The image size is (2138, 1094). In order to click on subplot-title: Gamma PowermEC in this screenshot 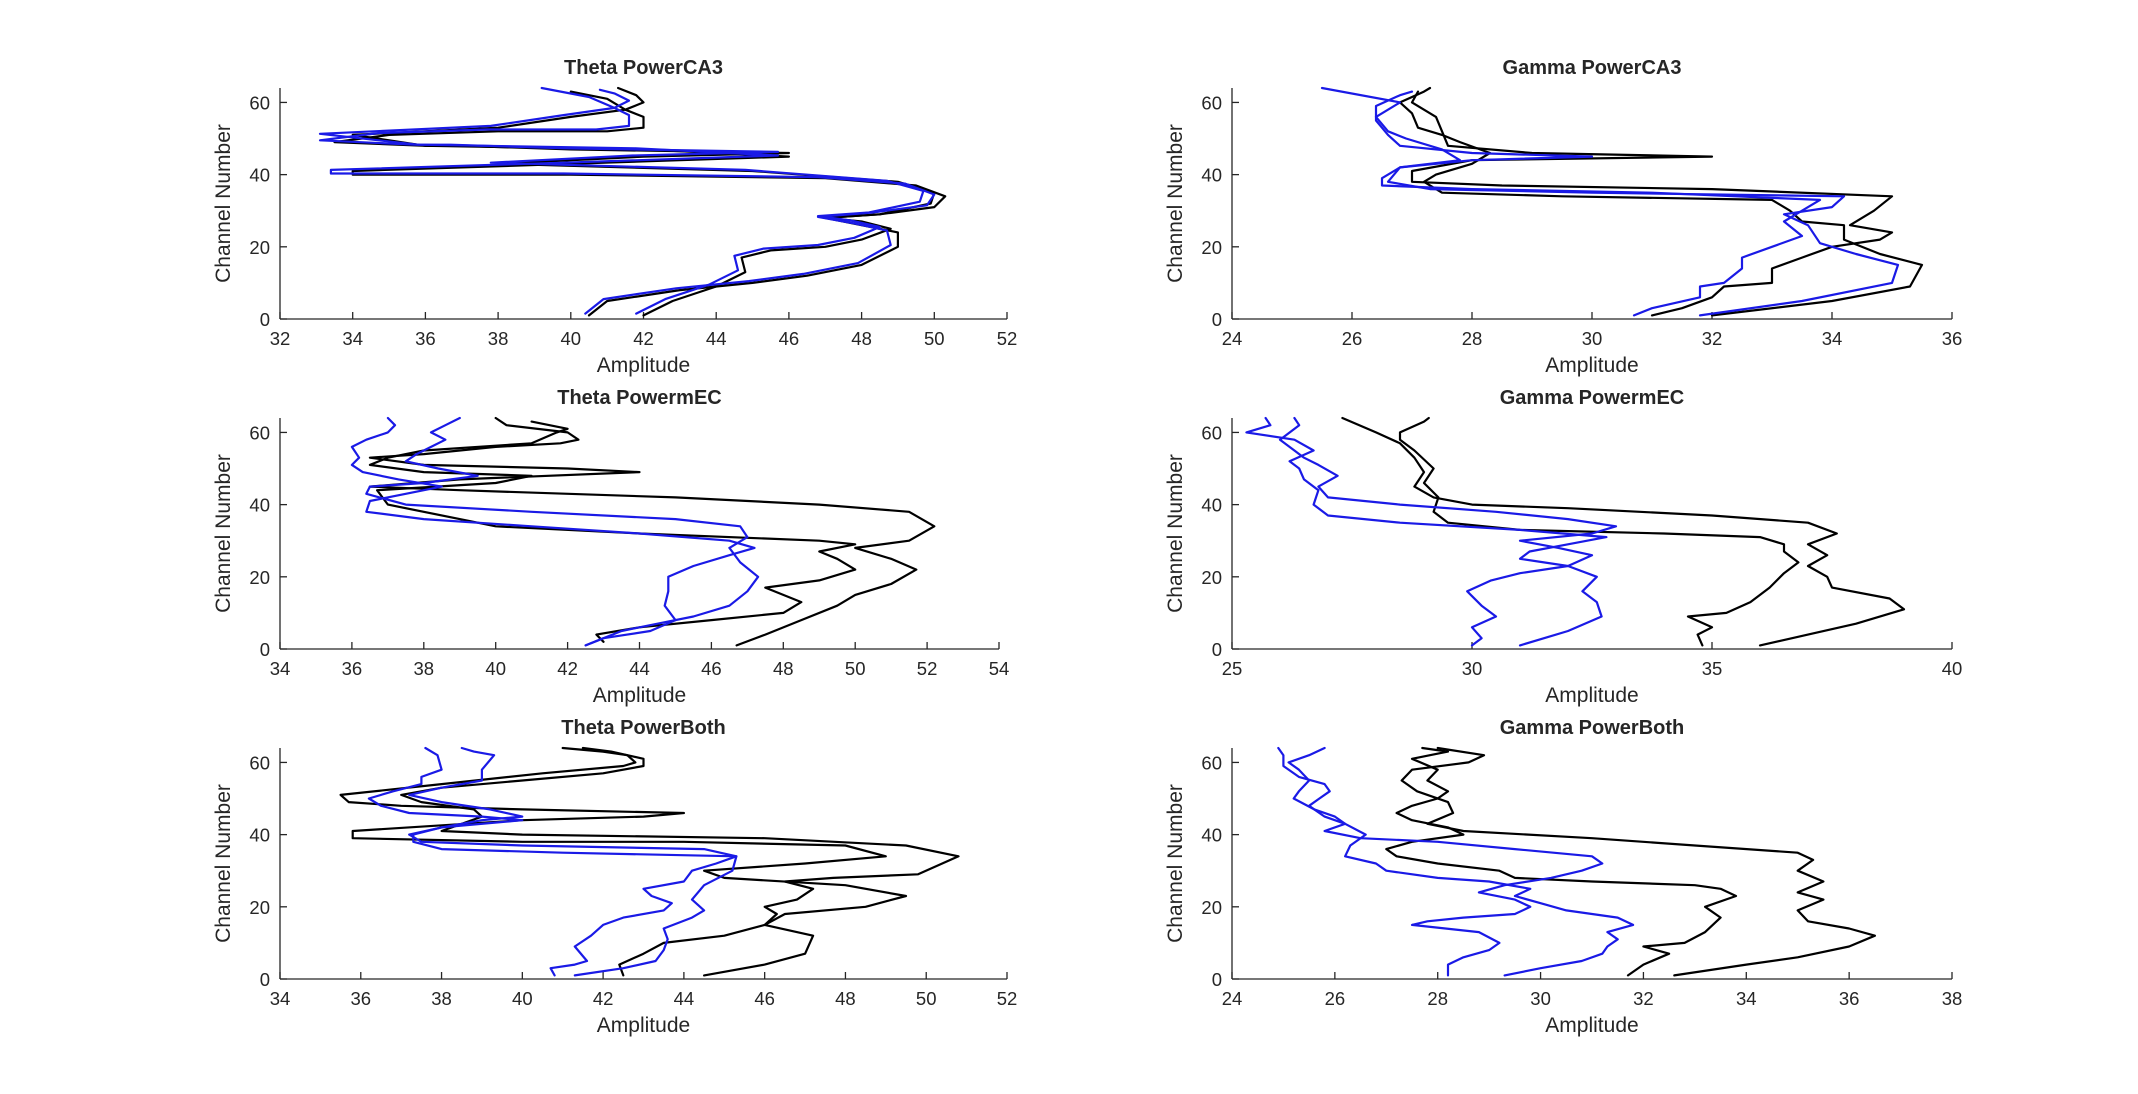, I will do `click(1592, 398)`.